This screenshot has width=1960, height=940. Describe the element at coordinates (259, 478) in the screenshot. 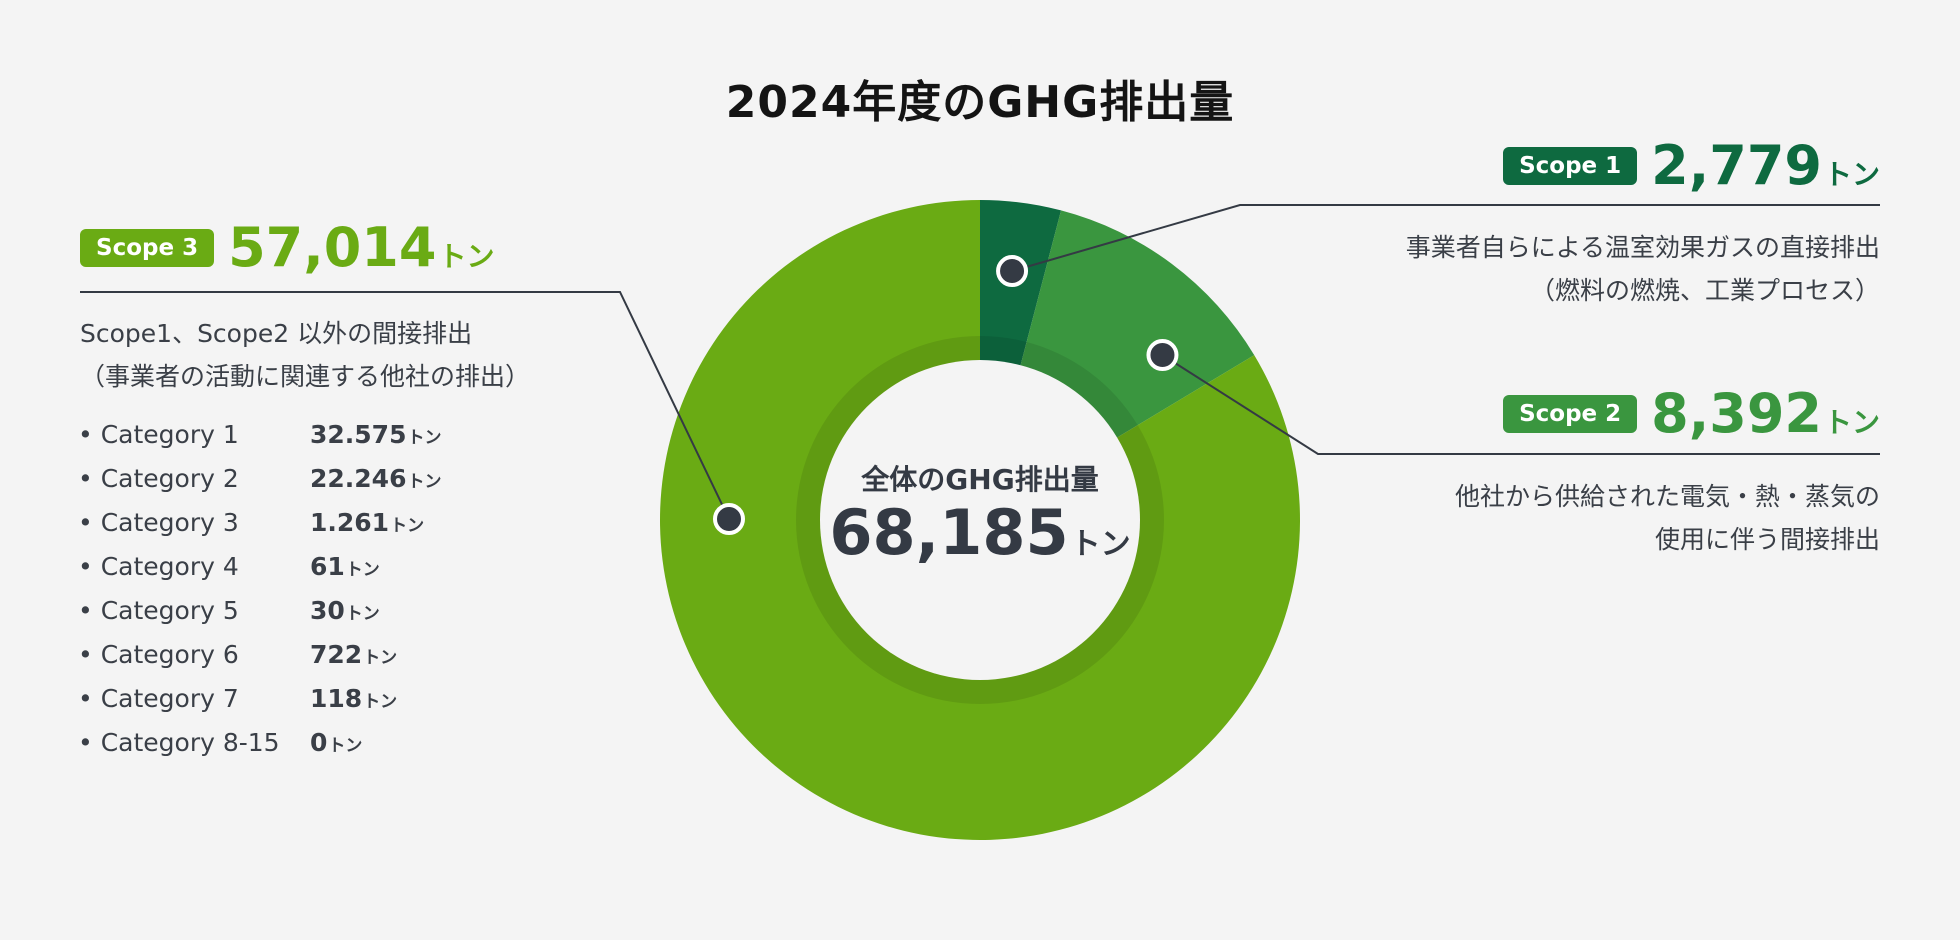

I see `category-row: • Category 2 22.246トン` at that location.